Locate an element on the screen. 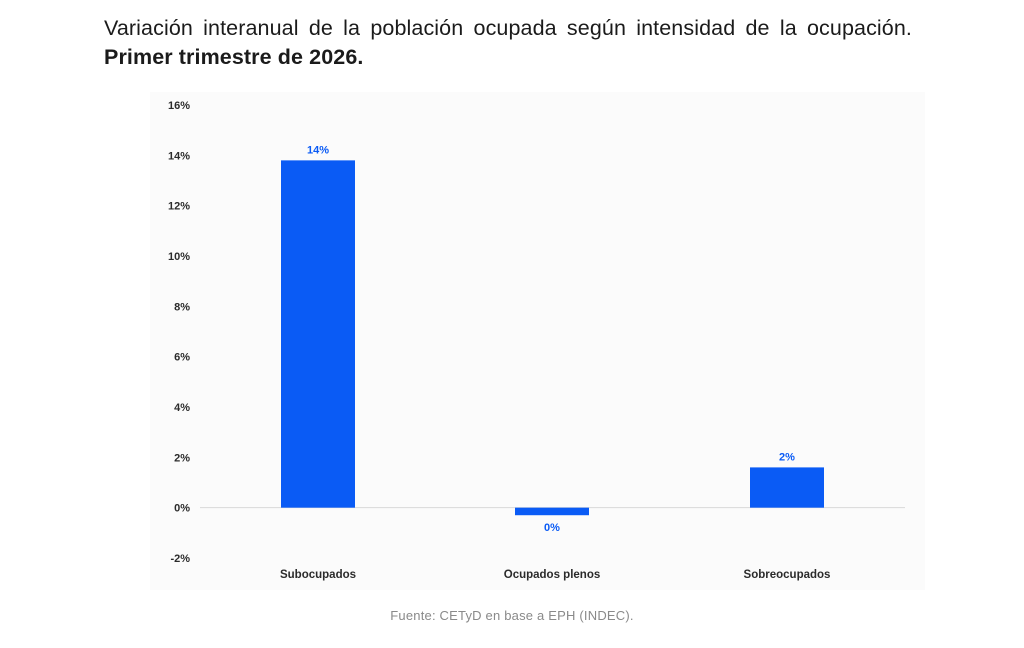 Image resolution: width=1024 pixels, height=648 pixels. y-tick-label: 2% is located at coordinates (182, 458).